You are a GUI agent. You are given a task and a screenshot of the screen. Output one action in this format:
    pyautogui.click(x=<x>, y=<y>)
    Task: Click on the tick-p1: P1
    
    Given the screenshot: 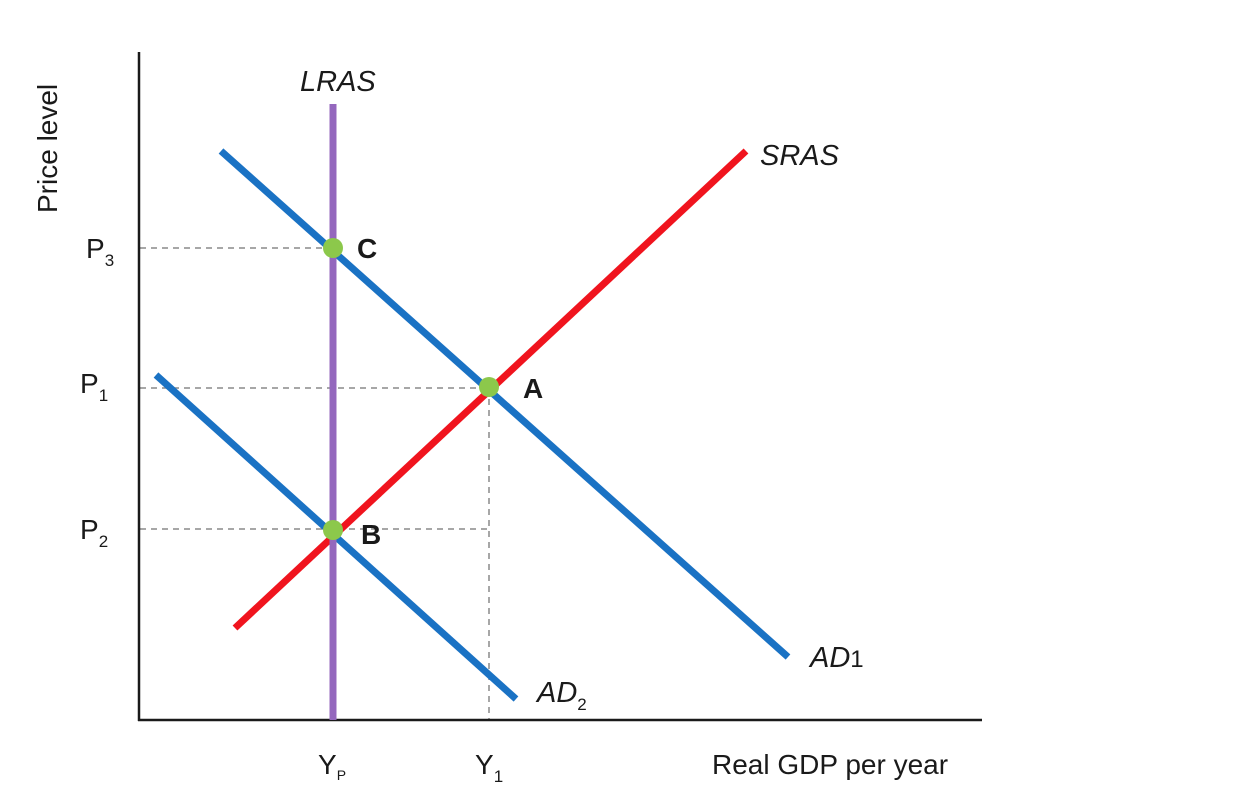 What is the action you would take?
    pyautogui.click(x=94, y=386)
    